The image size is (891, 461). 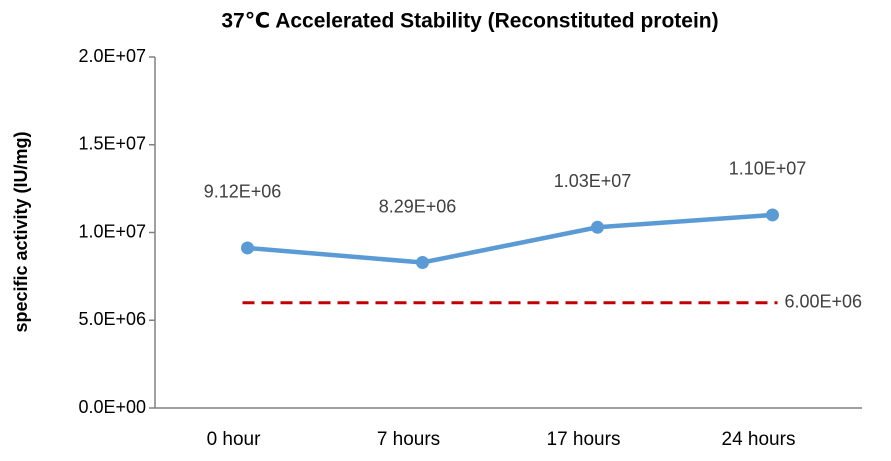 I want to click on data-label: 8.29E+06, so click(x=418, y=206).